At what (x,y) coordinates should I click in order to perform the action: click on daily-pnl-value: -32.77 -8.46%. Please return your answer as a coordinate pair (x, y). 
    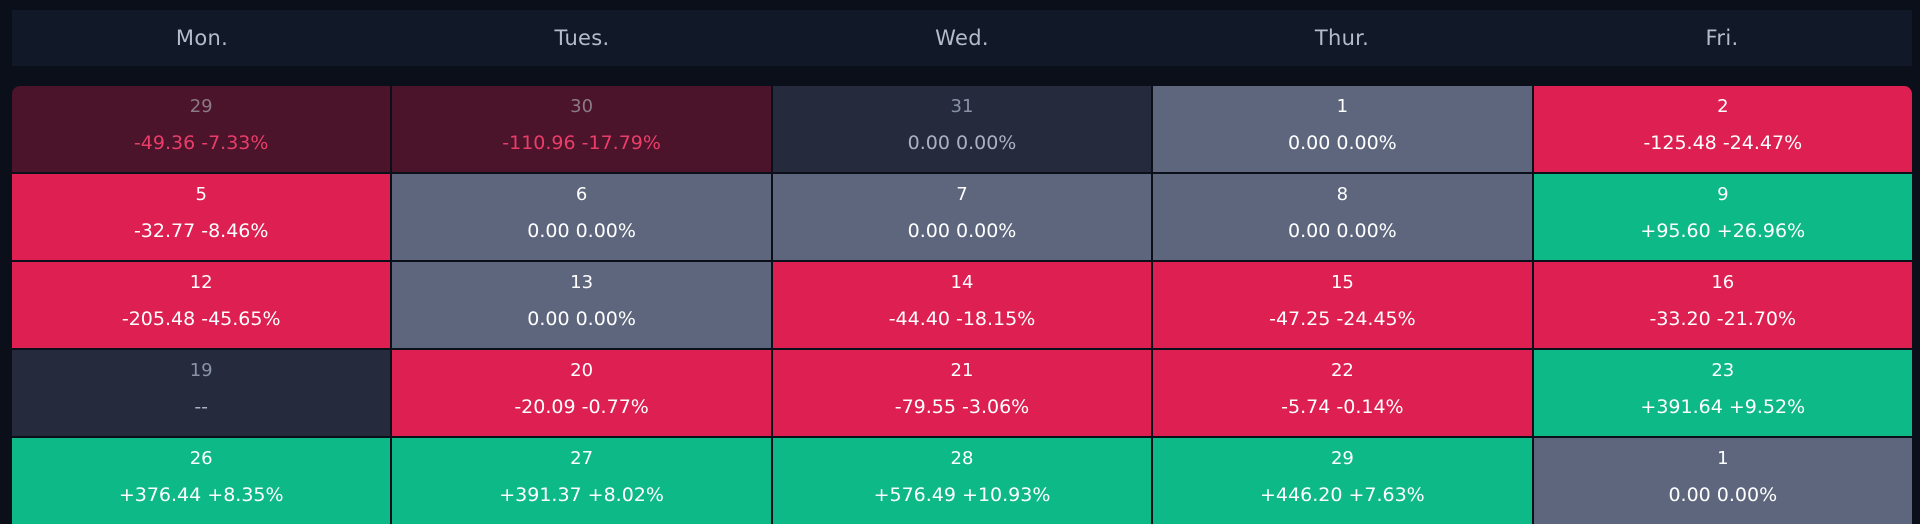
    Looking at the image, I should click on (201, 231).